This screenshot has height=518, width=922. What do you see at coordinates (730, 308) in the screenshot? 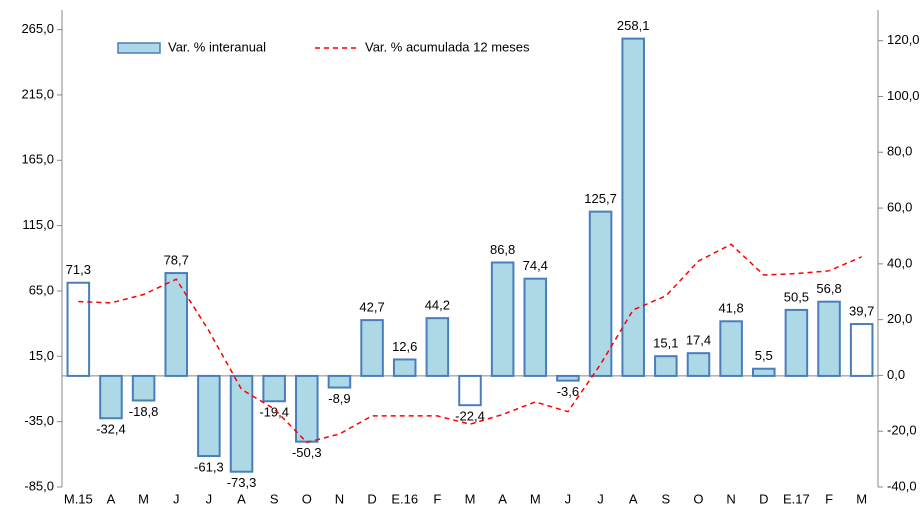
I see `data-label: 41,8` at bounding box center [730, 308].